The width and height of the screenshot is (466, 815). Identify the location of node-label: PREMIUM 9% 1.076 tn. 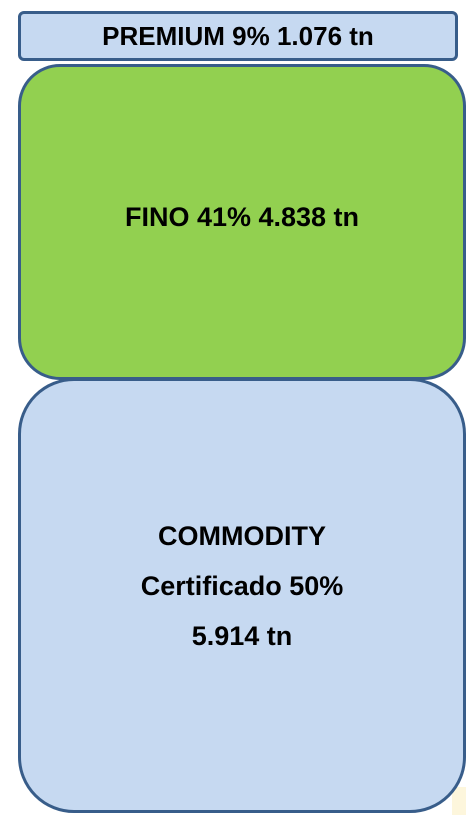
(238, 35).